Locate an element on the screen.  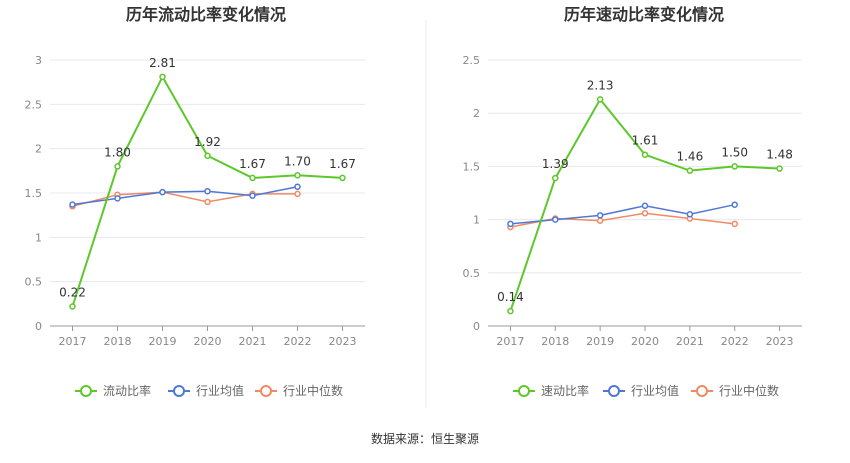
source-text: 数据来源：恒生聚源 is located at coordinates (425, 438).